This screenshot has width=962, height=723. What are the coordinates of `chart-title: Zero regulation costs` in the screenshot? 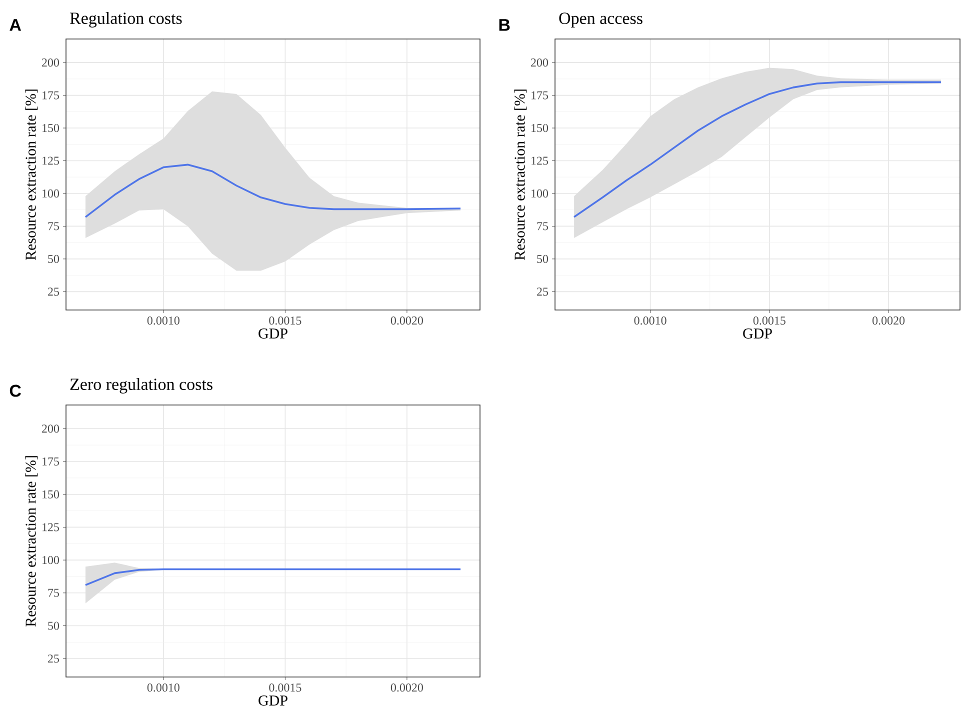 It's located at (141, 386).